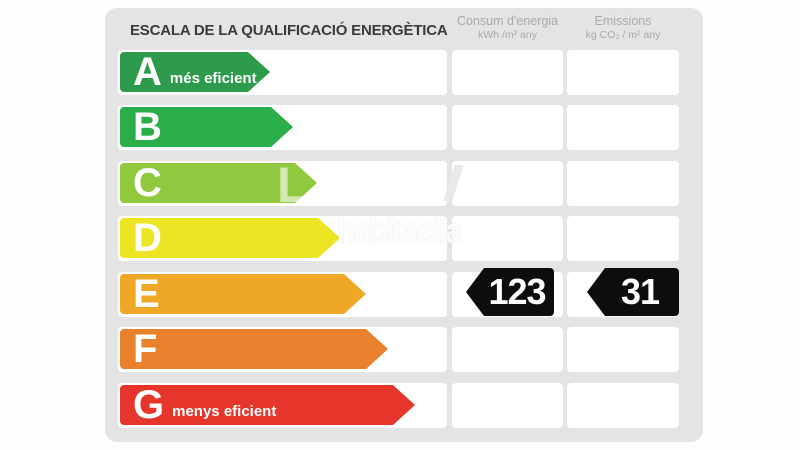  I want to click on consumption-header-unit: kWh /m² any, so click(507, 35).